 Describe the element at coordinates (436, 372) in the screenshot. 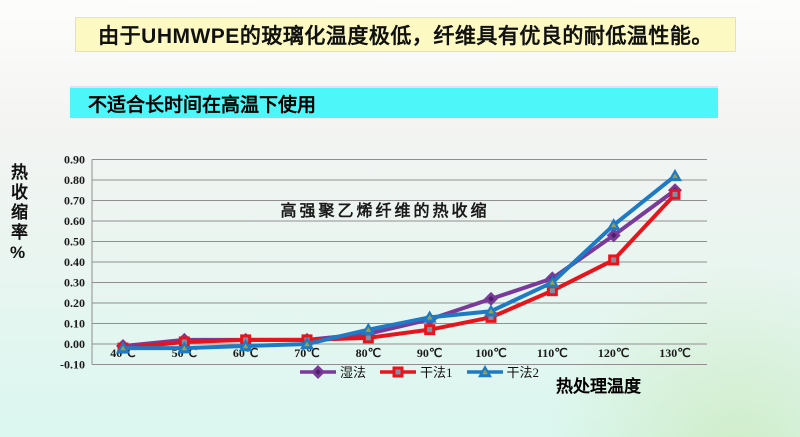

I see `legend-label: 干法1` at that location.